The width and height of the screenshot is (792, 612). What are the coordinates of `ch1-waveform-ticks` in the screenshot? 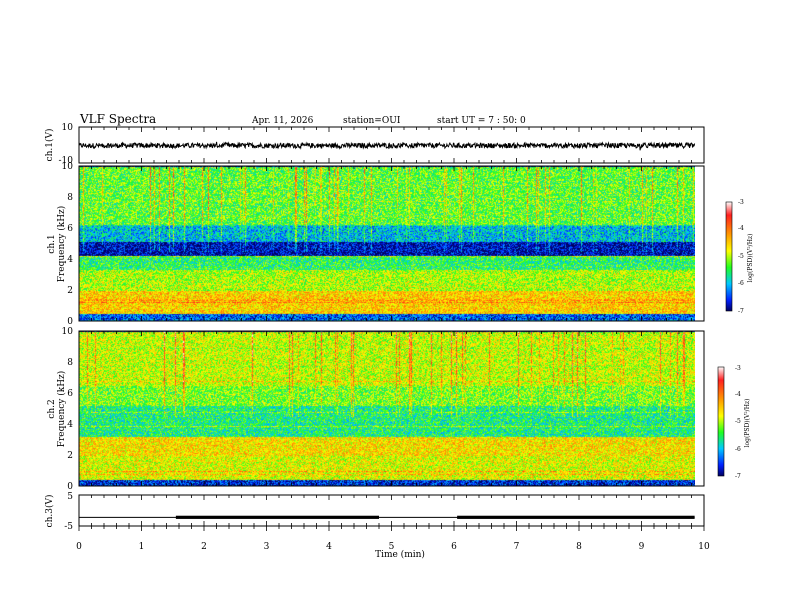 It's located at (391, 145).